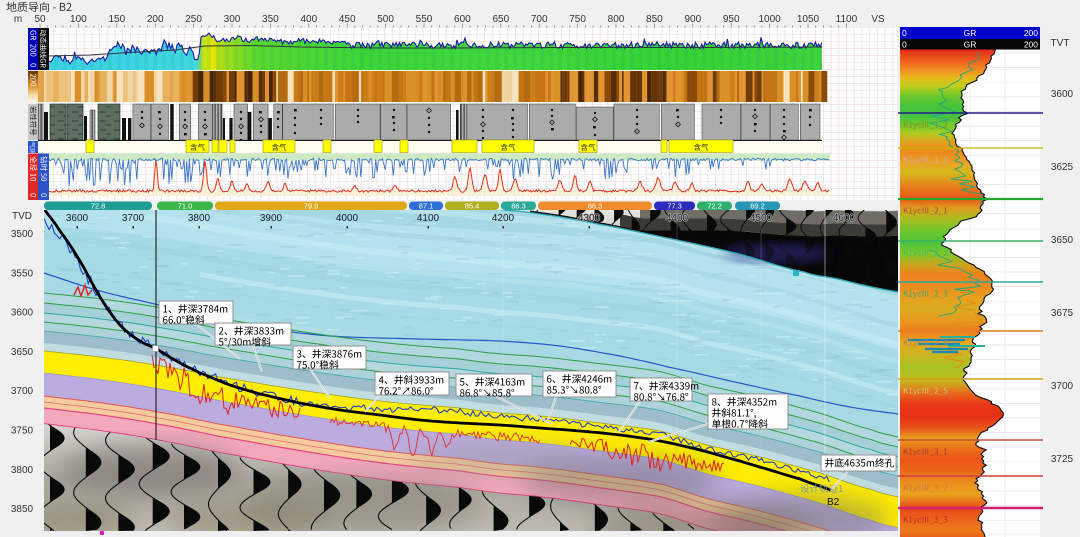  What do you see at coordinates (692, 19) in the screenshot?
I see `svg-text: 900` at bounding box center [692, 19].